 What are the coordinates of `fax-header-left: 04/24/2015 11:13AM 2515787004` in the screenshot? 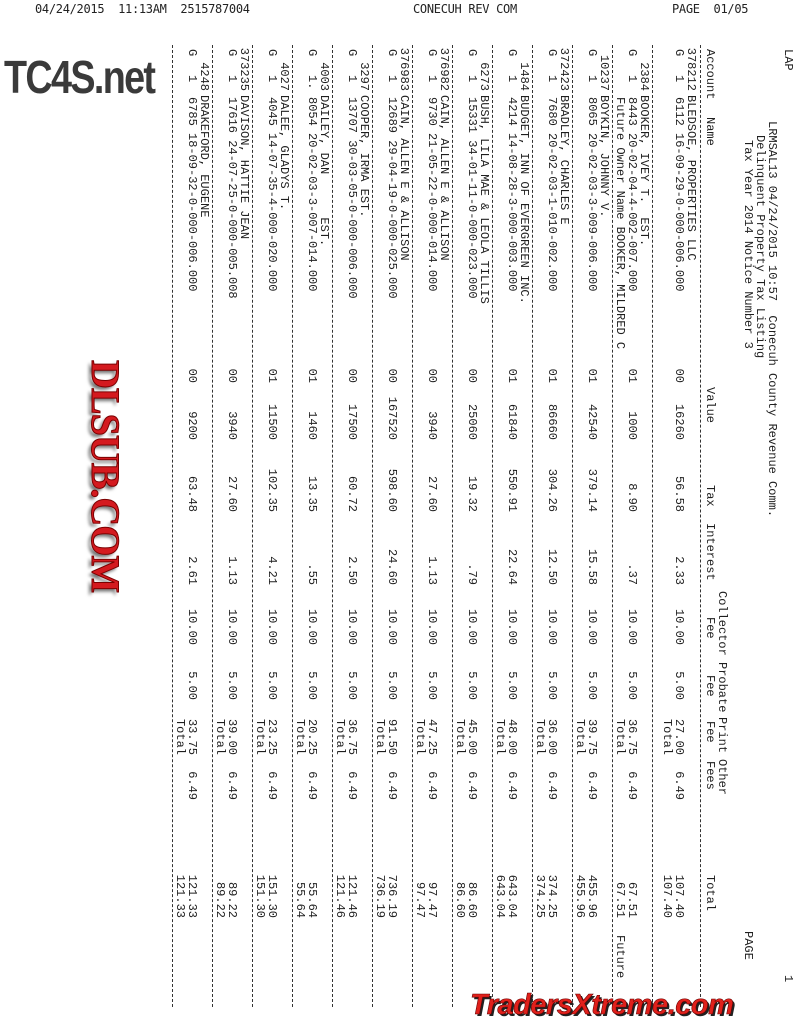 It's located at (142, 9).